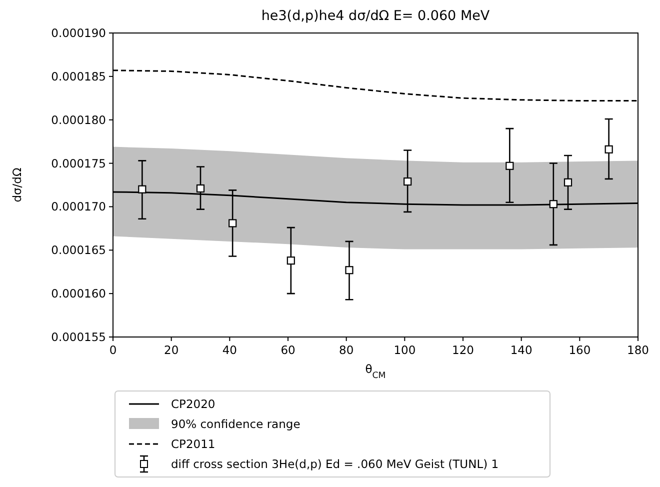 This screenshot has height=487, width=660. I want to click on x-tick-label: 160, so click(579, 350).